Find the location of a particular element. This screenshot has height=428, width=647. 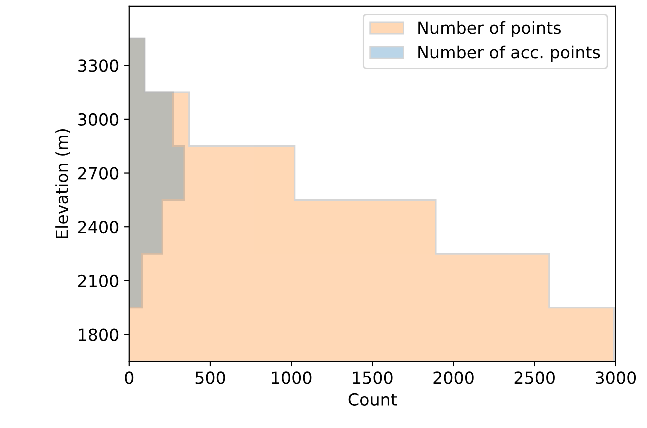

x-tick-label: 2000 is located at coordinates (454, 378).